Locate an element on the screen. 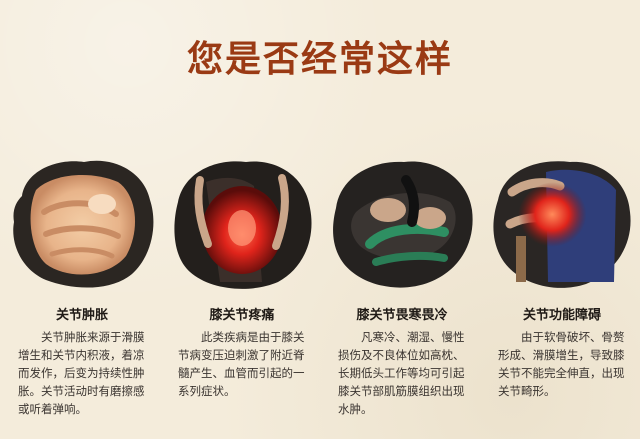  ink-blob-image-knee-cold is located at coordinates (402, 222).